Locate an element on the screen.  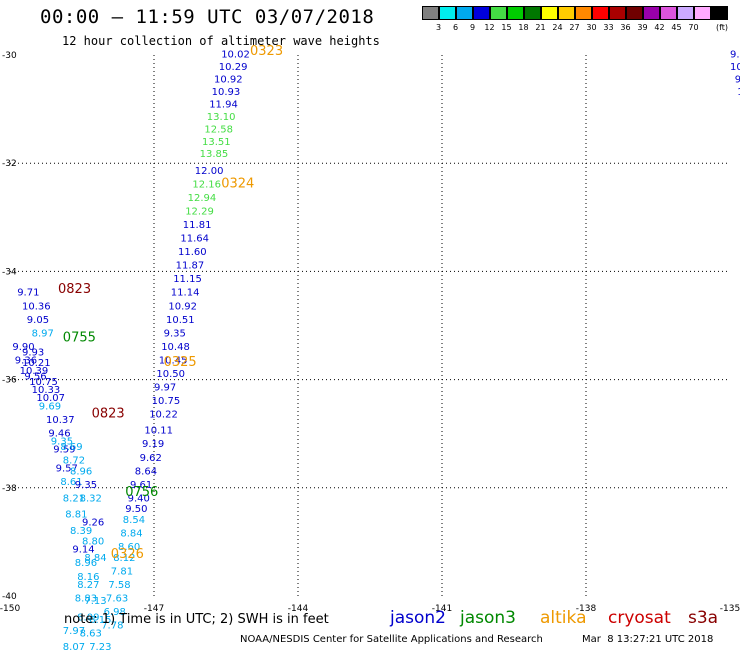
wave-height-value: 10.75 is located at coordinates (43, 382).